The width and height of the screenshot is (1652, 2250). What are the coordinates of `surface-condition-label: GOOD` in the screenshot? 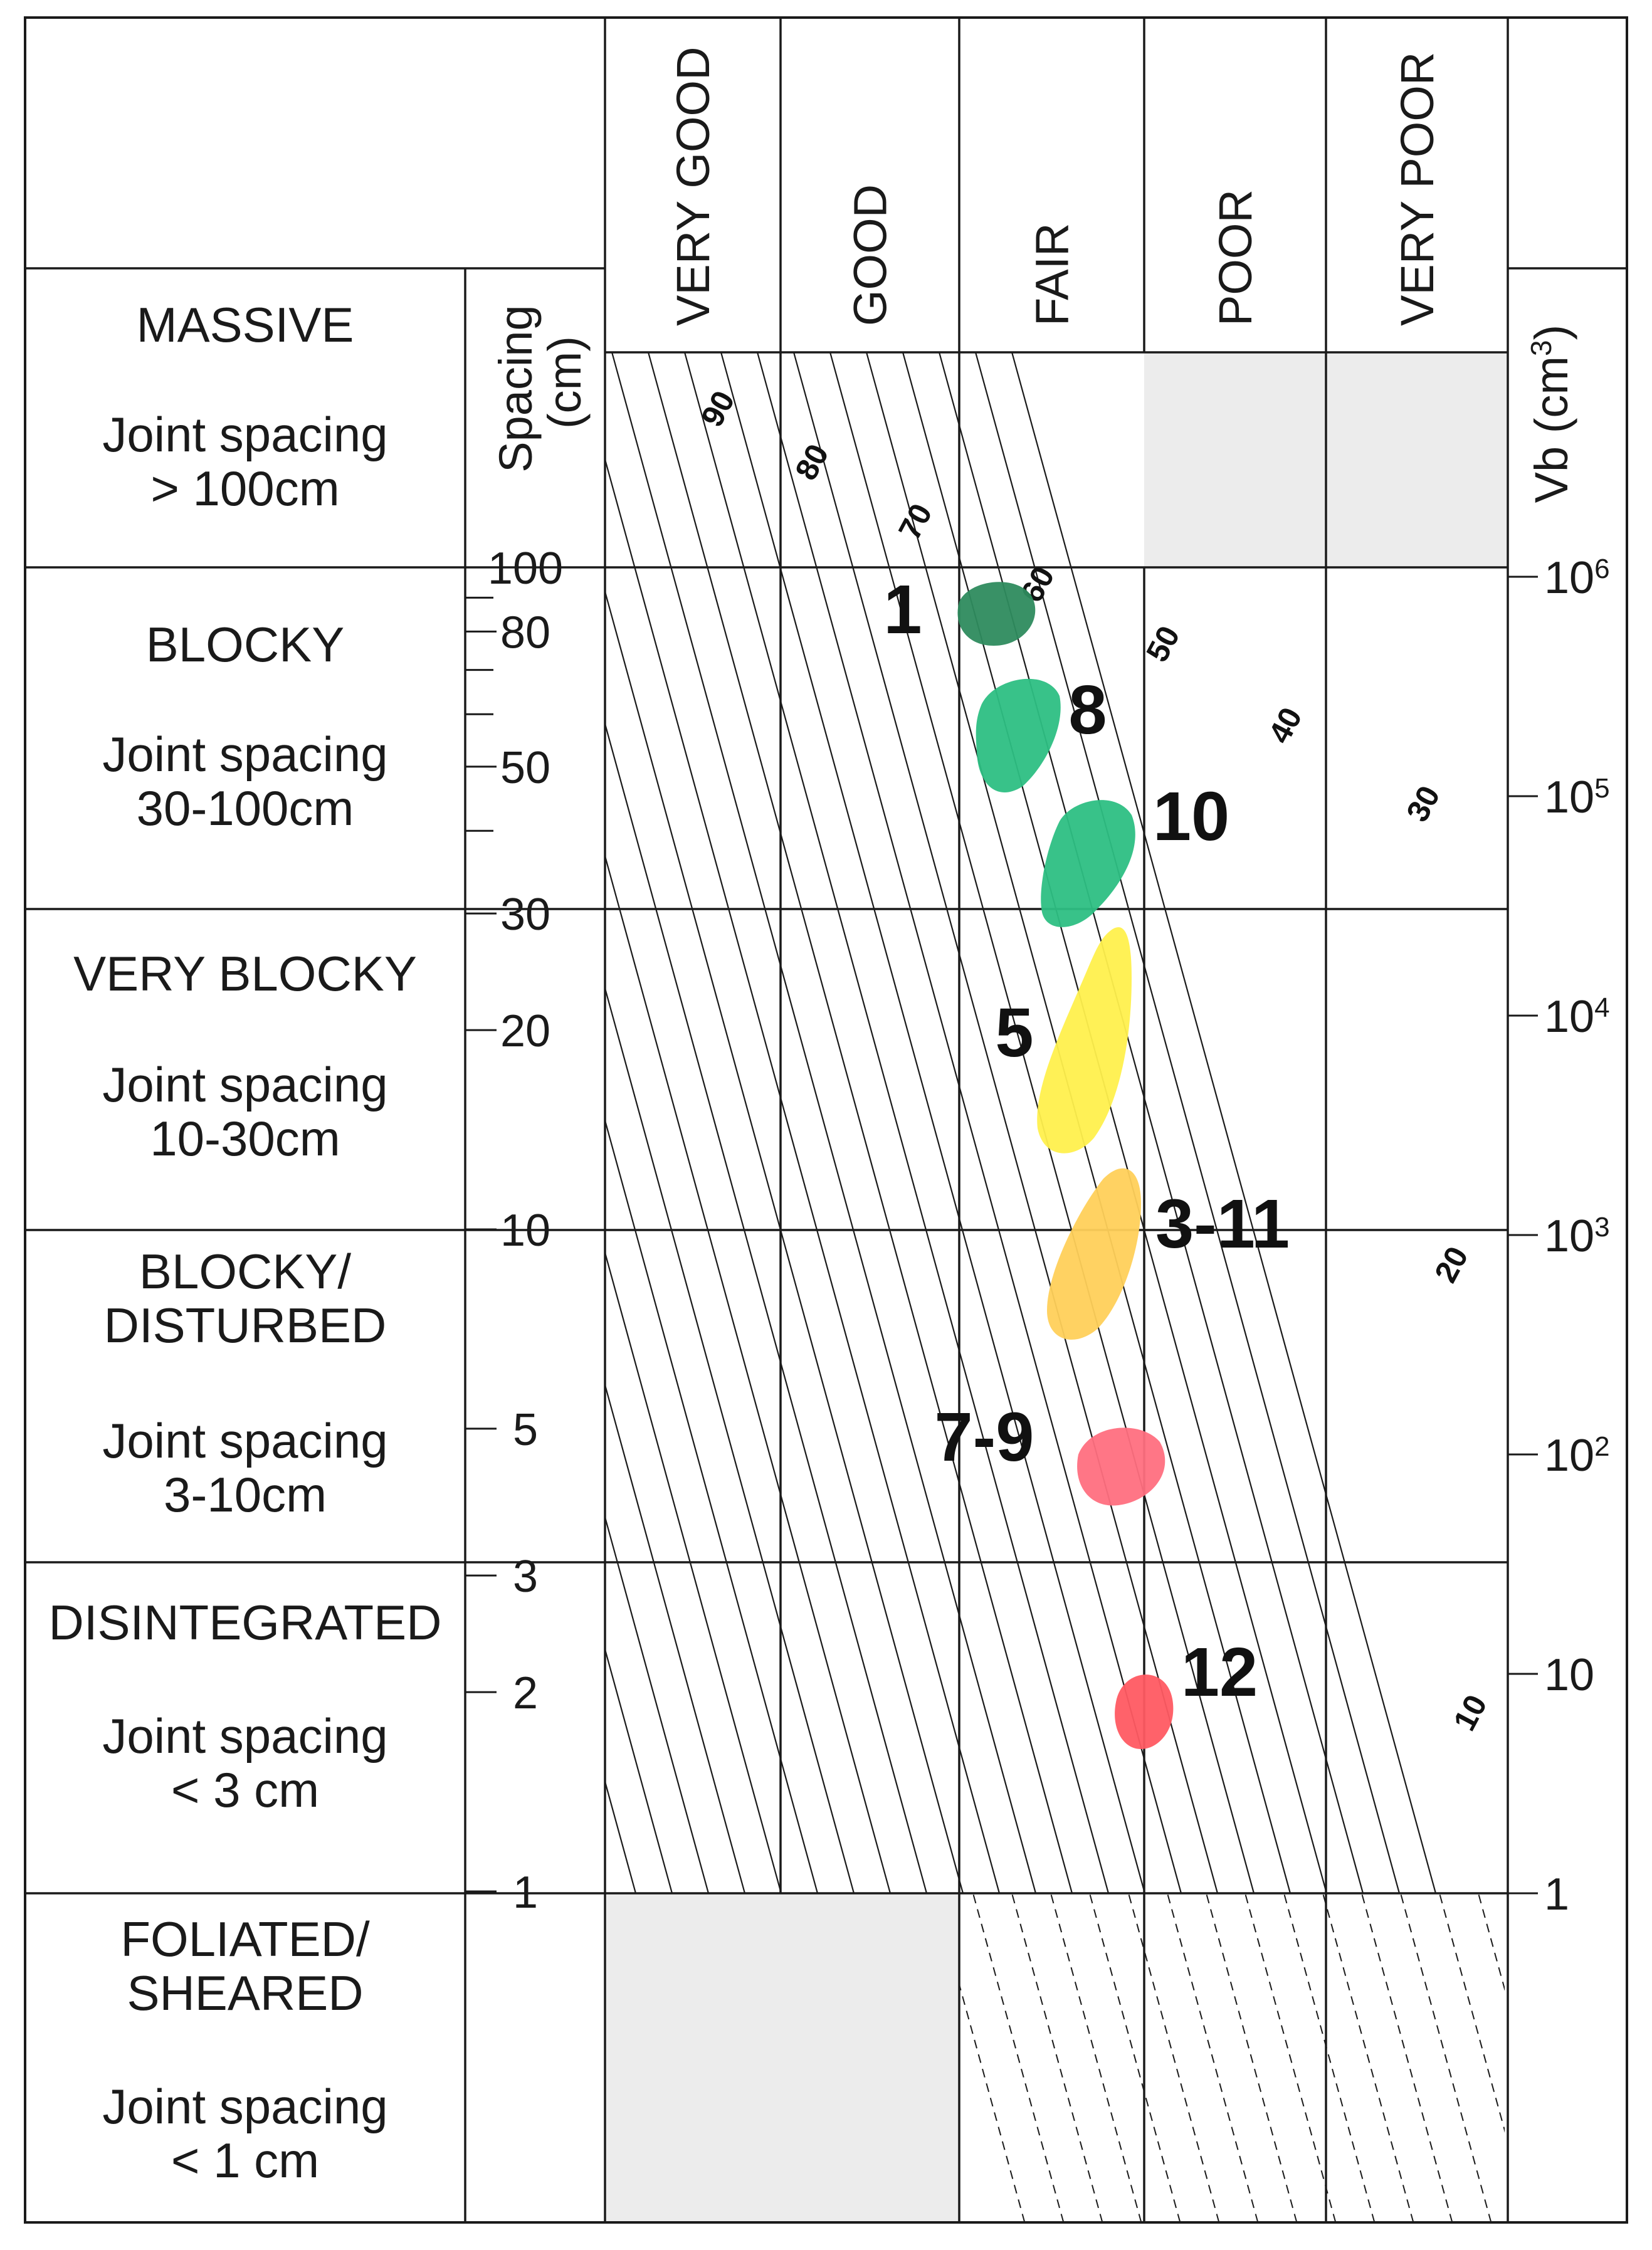 It's located at (870, 255).